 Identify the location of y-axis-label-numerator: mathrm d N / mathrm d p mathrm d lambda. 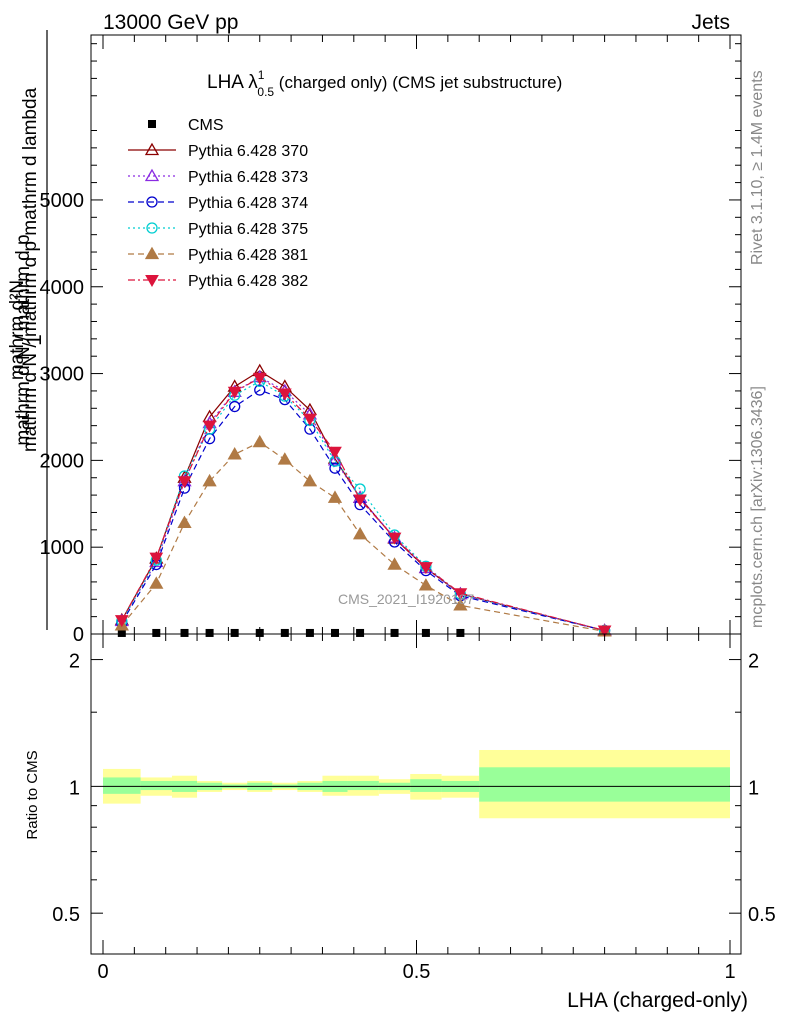
(30, 269).